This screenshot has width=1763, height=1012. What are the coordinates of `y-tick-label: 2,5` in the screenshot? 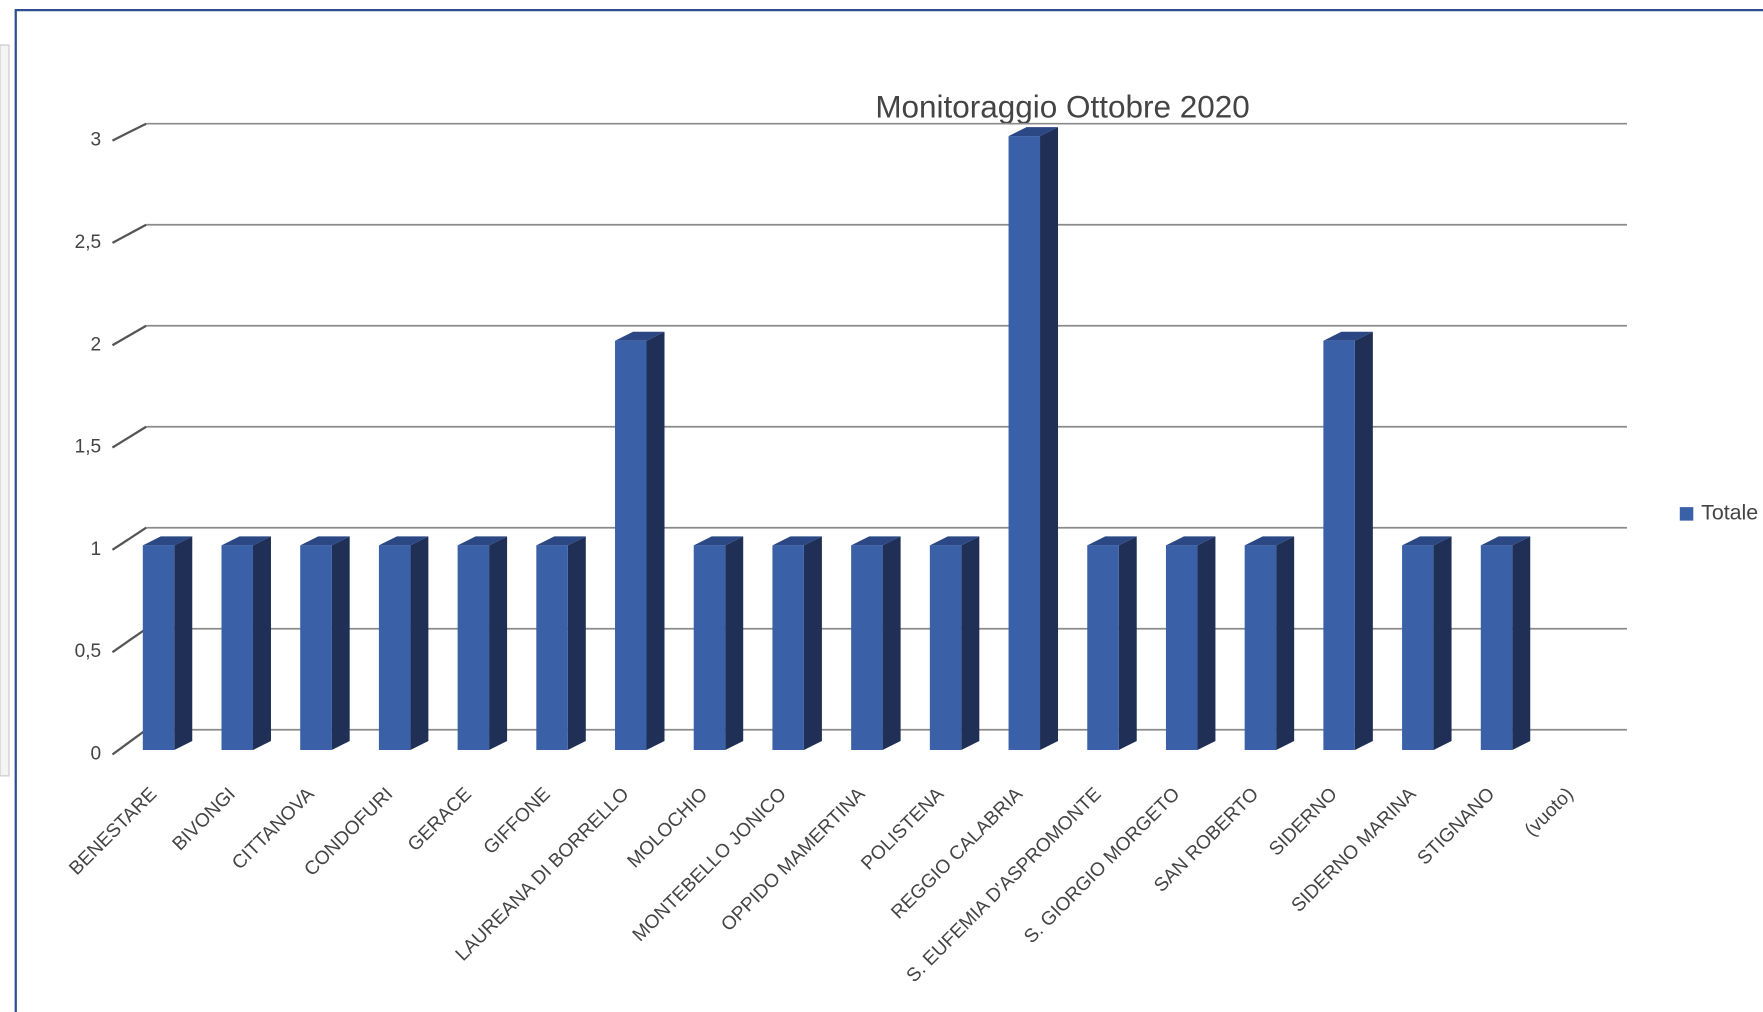 It's located at (88, 242).